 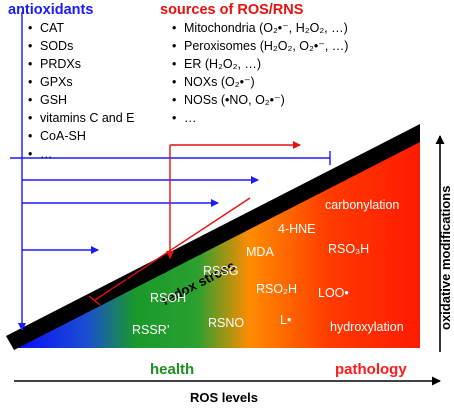 I want to click on sources-heading: sources of ROS/RNS, so click(x=232, y=10).